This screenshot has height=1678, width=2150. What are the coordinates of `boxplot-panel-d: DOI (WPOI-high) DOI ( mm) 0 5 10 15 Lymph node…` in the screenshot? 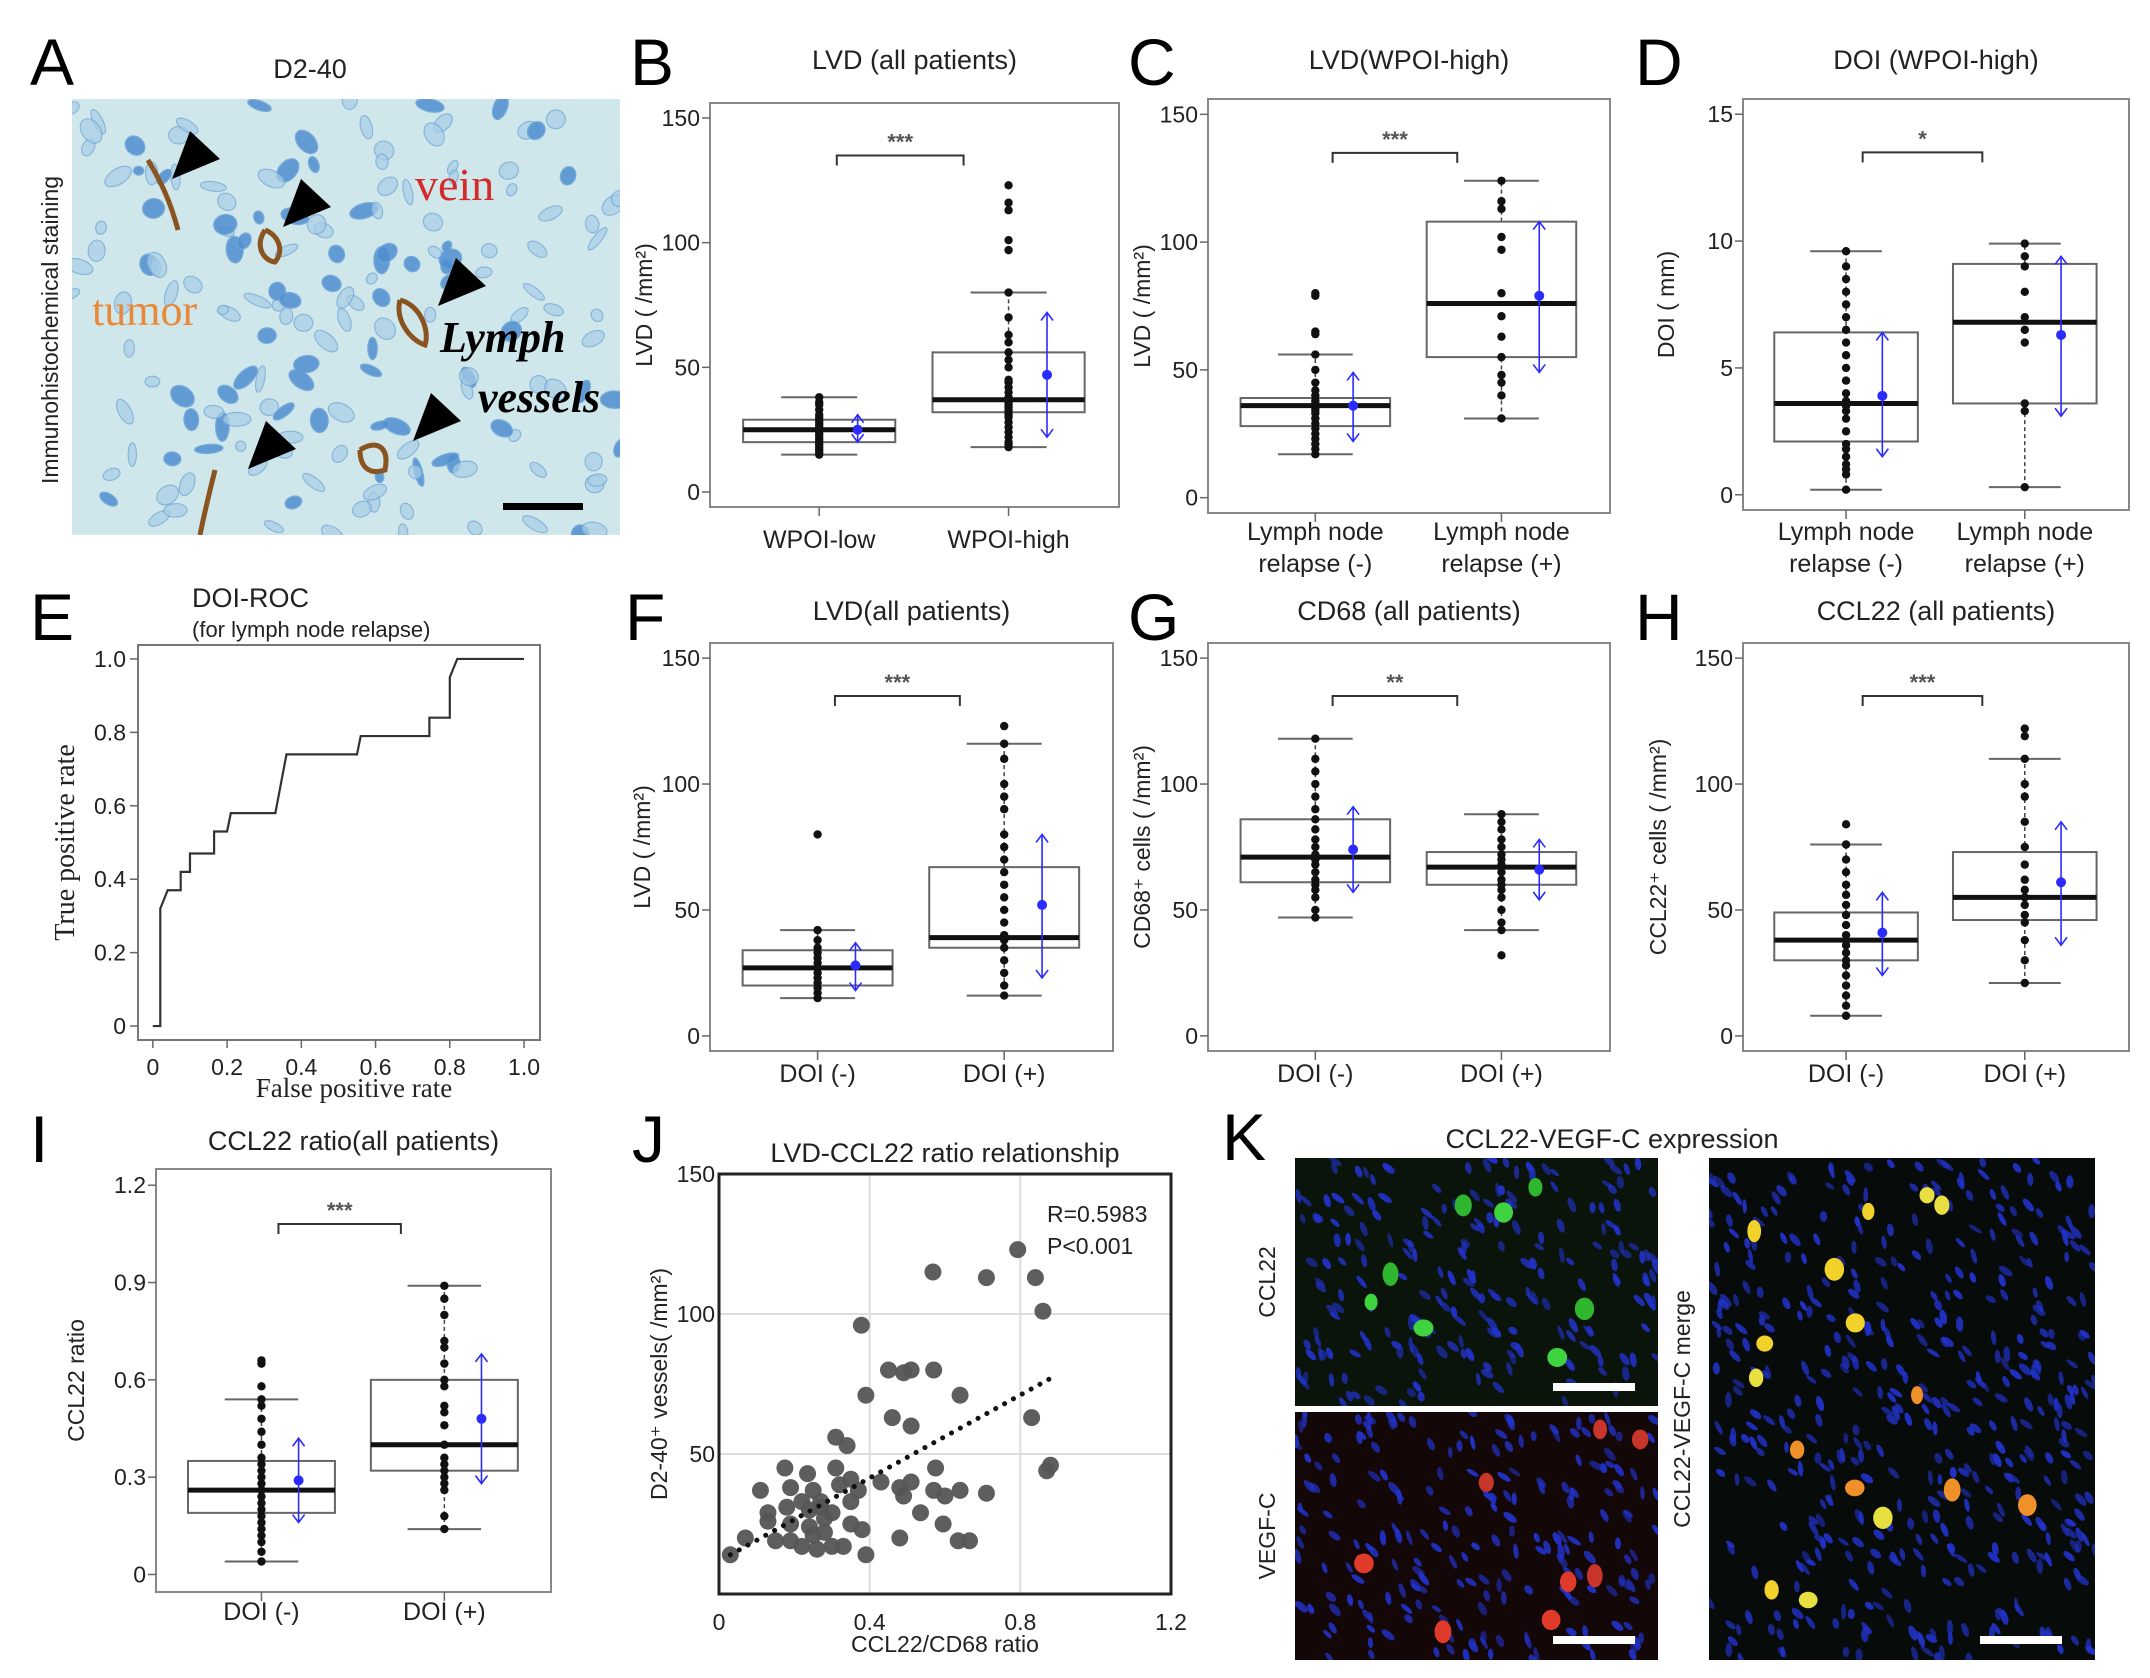 It's located at (1891, 311).